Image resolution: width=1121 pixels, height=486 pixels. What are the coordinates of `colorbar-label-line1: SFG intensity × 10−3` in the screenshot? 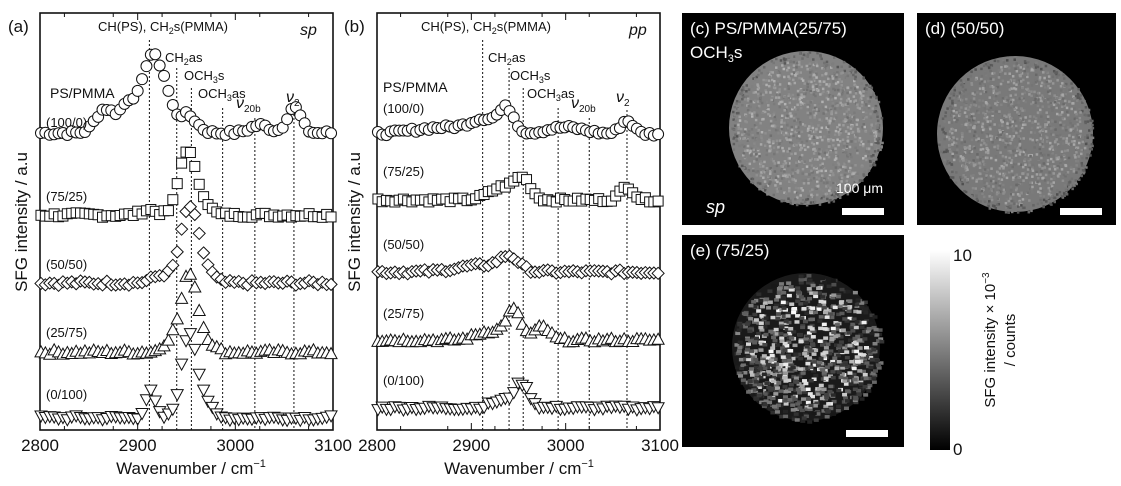 It's located at (990, 340).